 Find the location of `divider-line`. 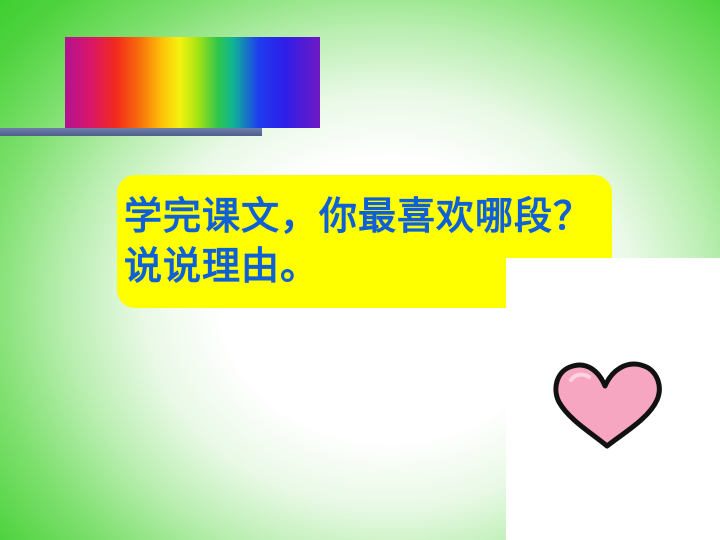

divider-line is located at coordinates (131, 132).